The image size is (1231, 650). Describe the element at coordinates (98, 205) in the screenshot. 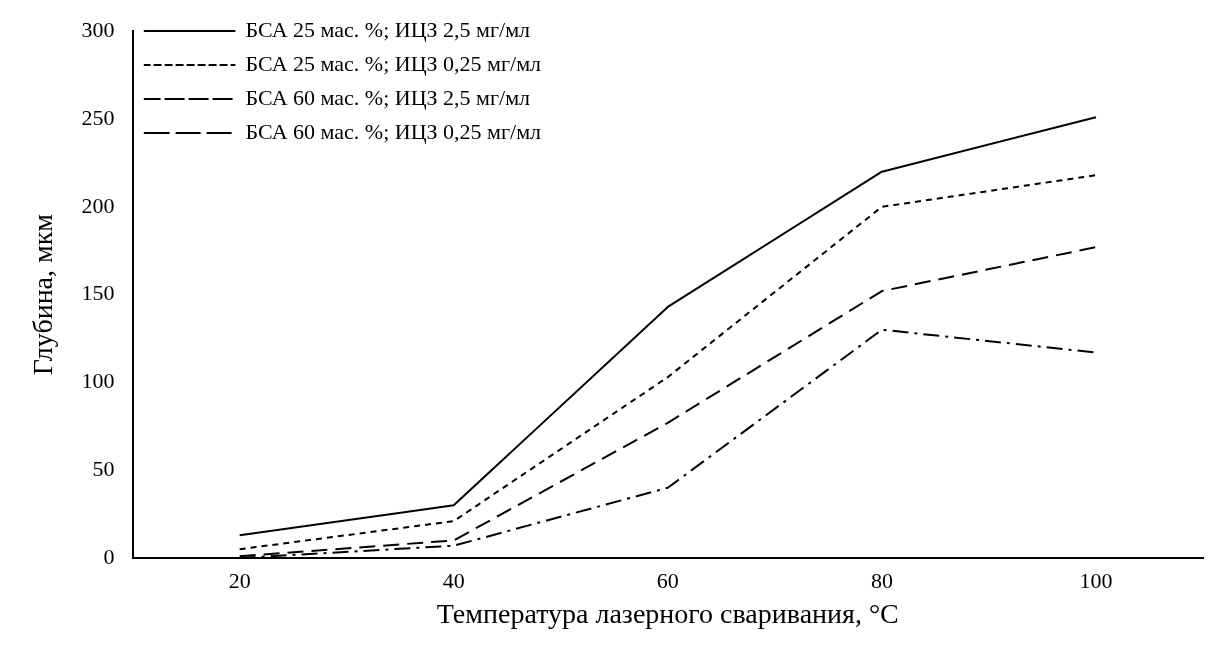

I see `y-tick-label: 200` at that location.